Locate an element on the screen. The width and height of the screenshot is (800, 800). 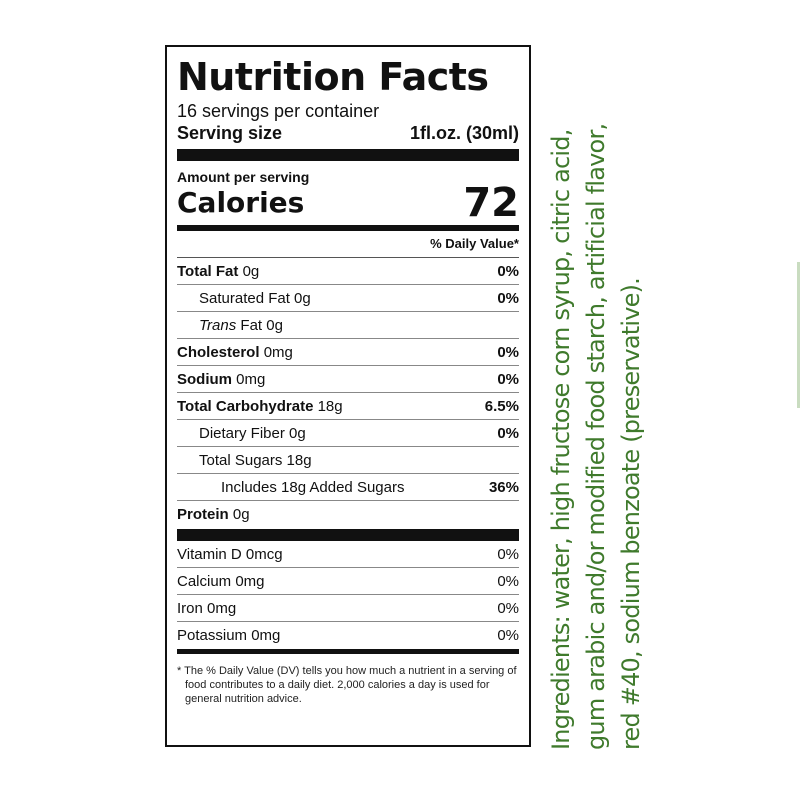
nutrient-row-sodium: Sodium 0mg 0% is located at coordinates (348, 379).